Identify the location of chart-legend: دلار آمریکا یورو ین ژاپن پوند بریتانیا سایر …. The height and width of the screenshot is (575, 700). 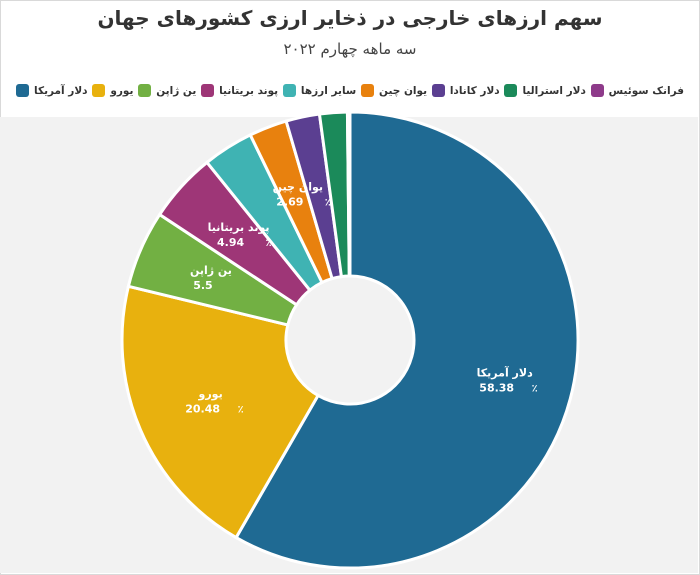
(350, 90).